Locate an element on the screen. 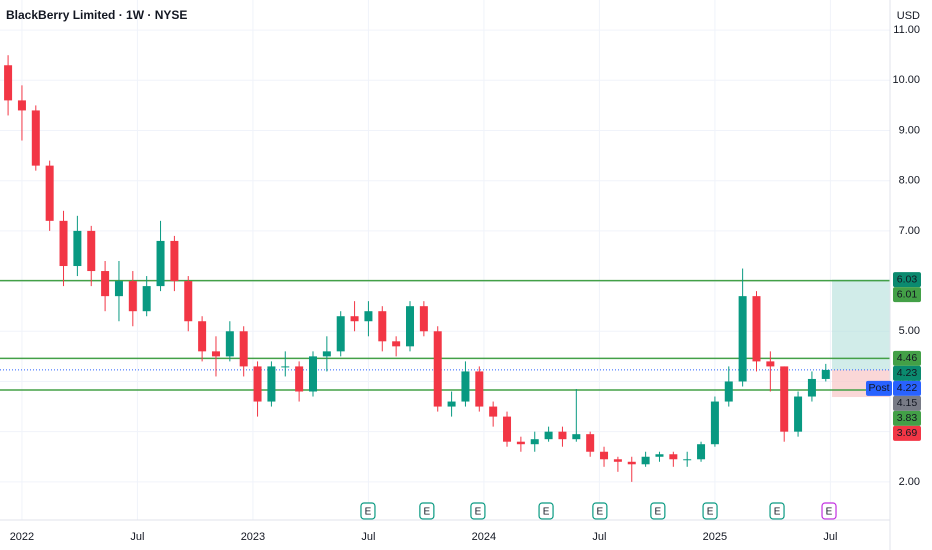  y-tick-label: 2.00 is located at coordinates (909, 482).